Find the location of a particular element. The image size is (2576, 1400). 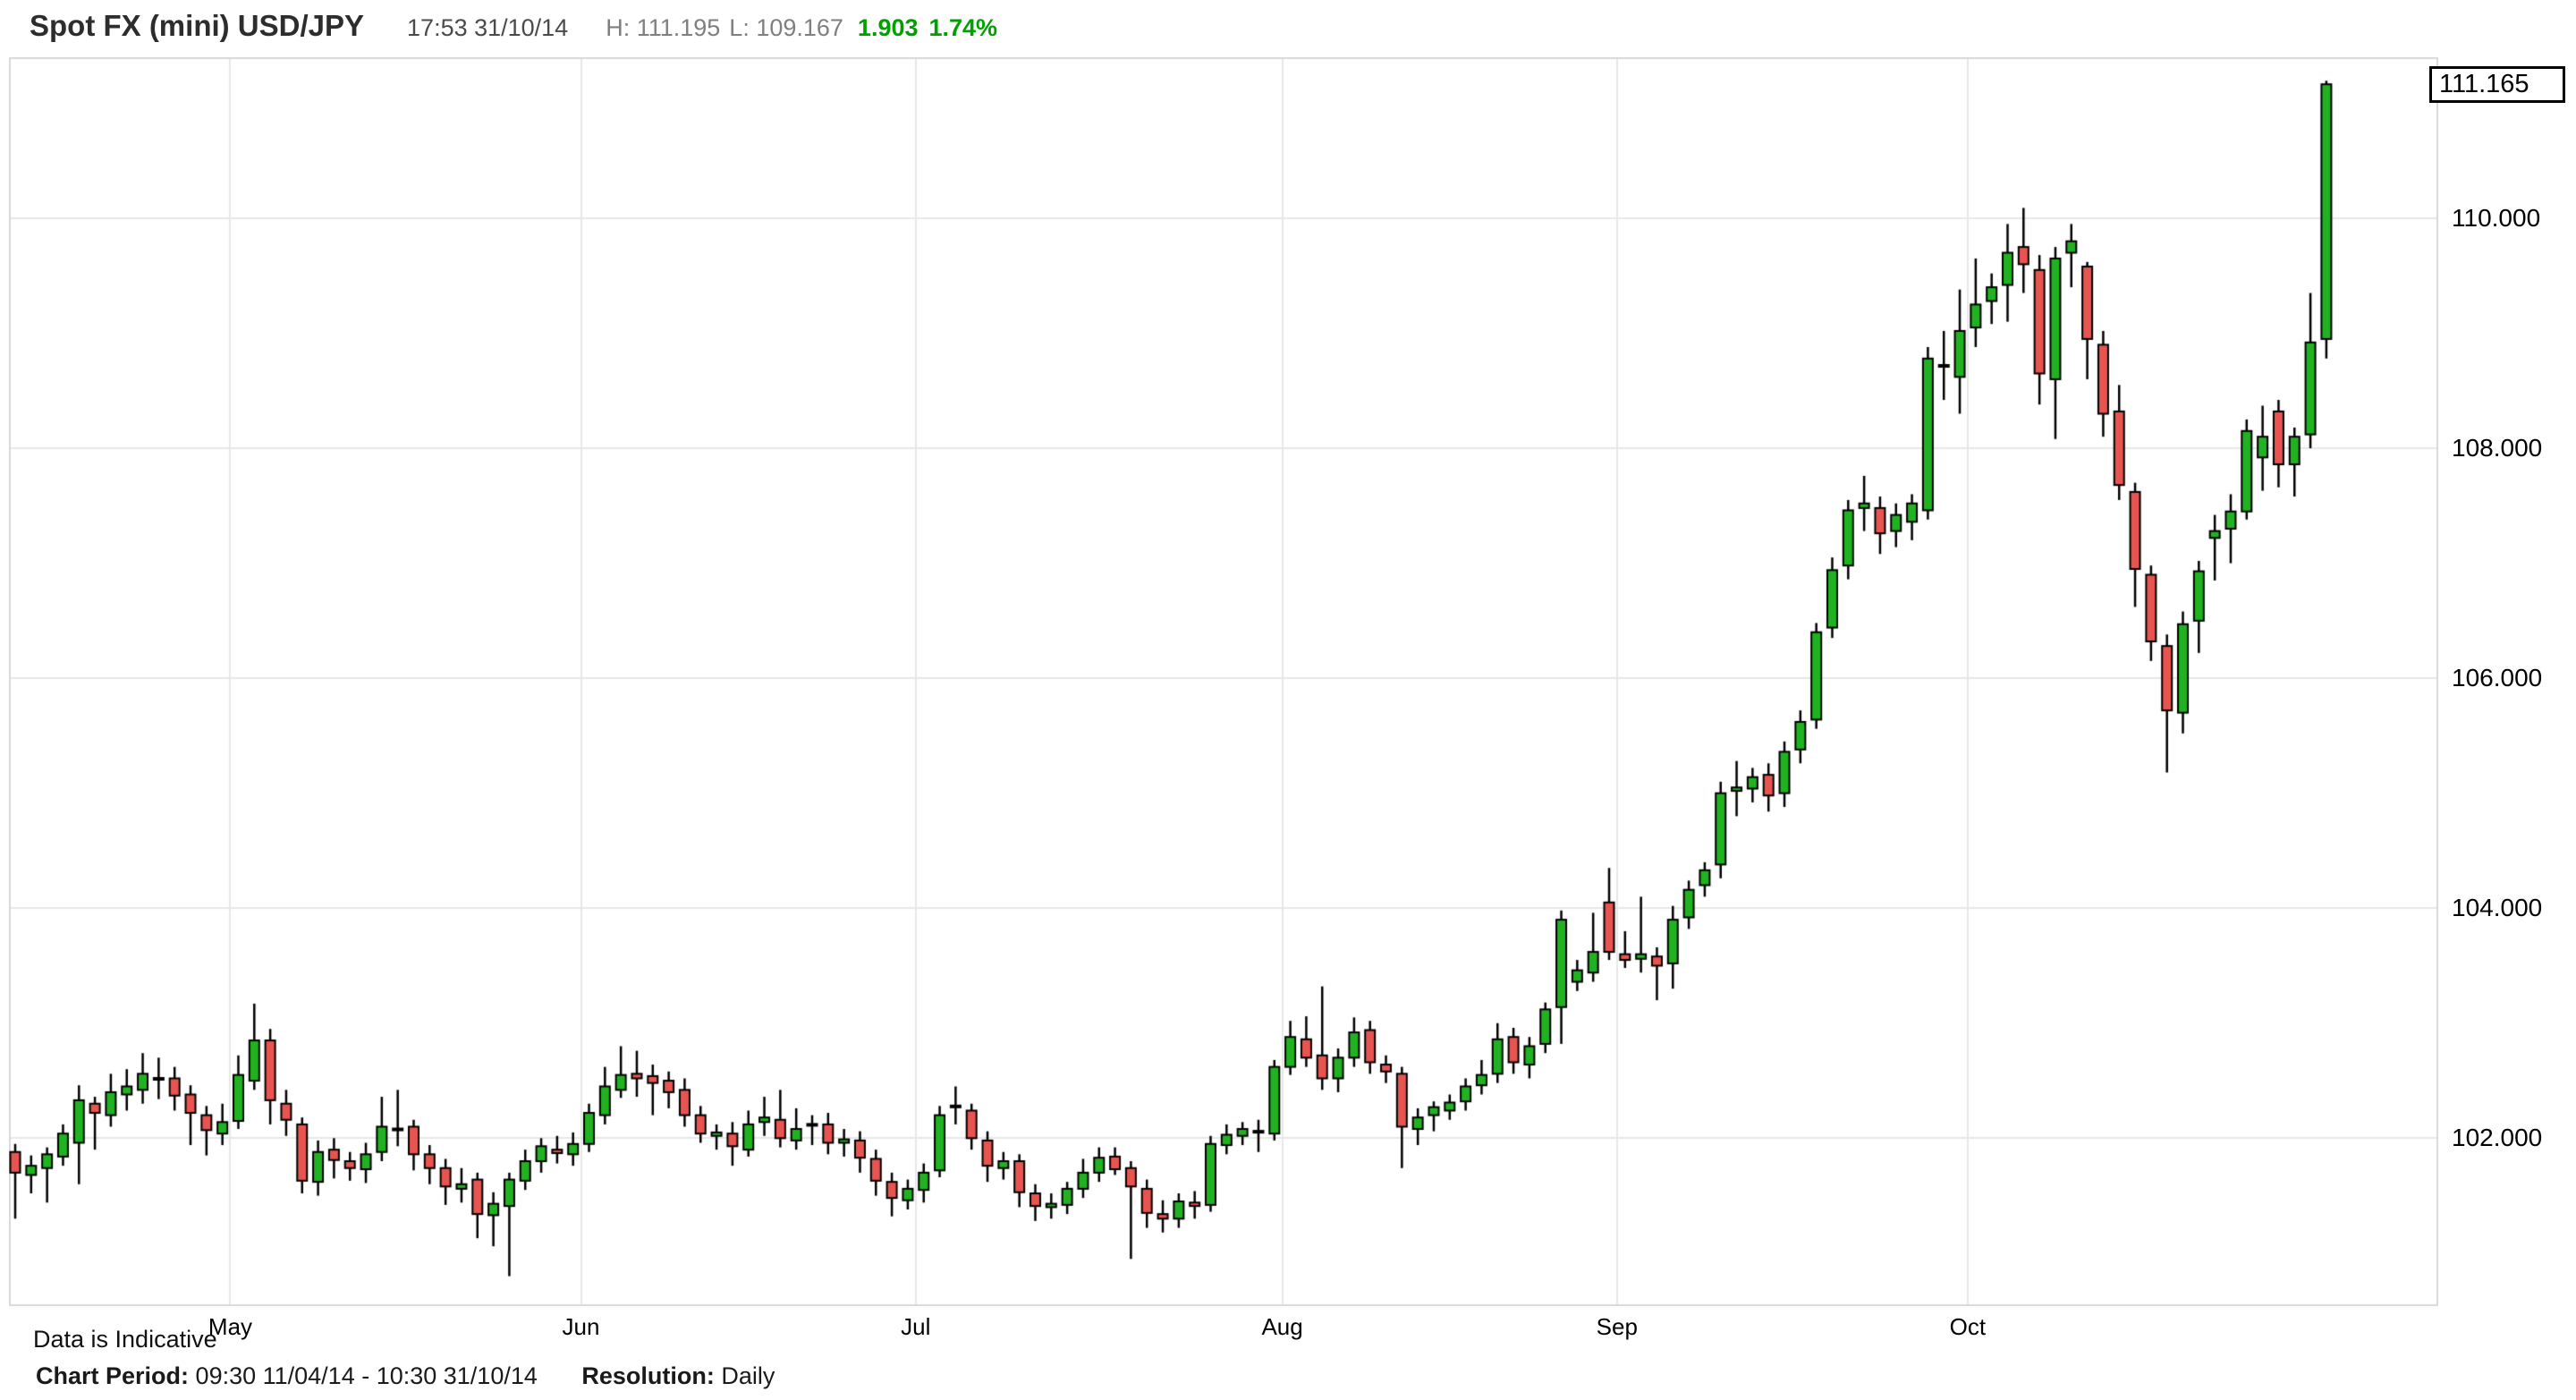

current-price-box: 111.165 is located at coordinates (2497, 84).